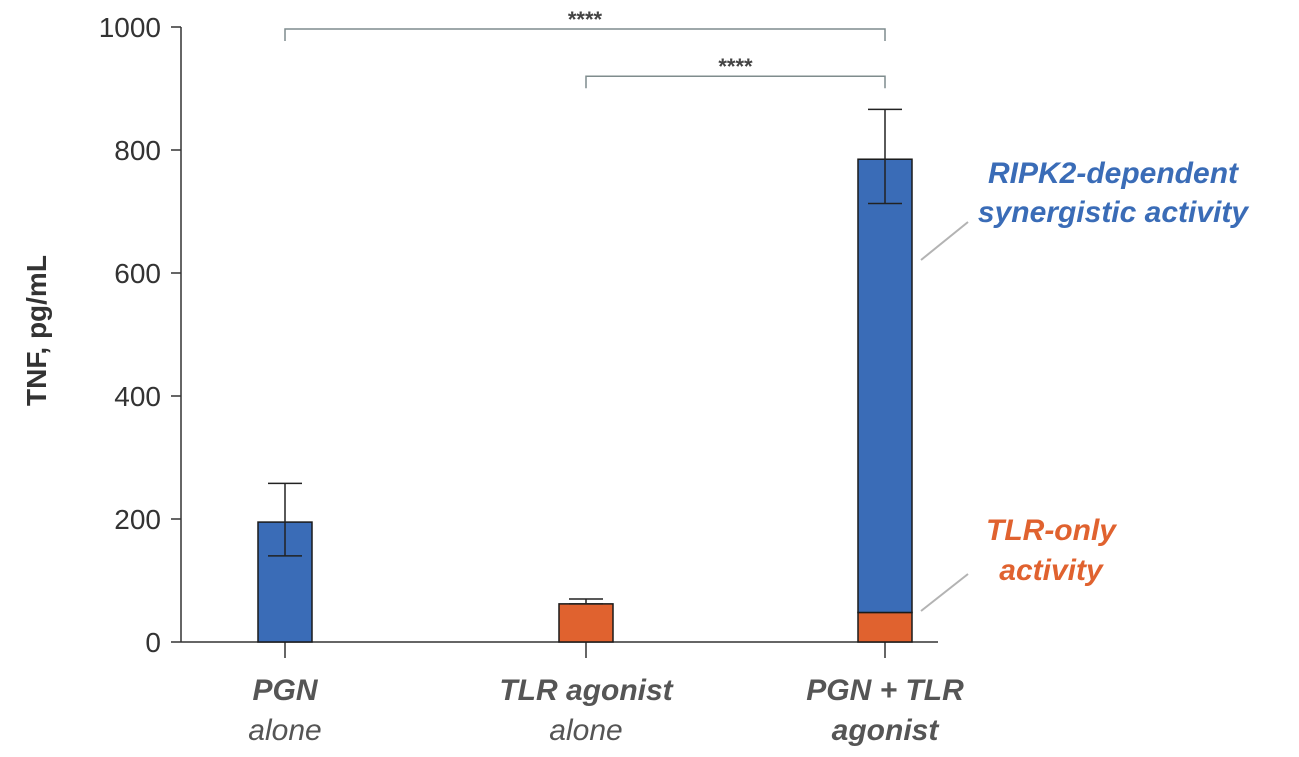 Image resolution: width=1299 pixels, height=757 pixels. Describe the element at coordinates (886, 730) in the screenshot. I see `category-label-line2: agonist` at that location.